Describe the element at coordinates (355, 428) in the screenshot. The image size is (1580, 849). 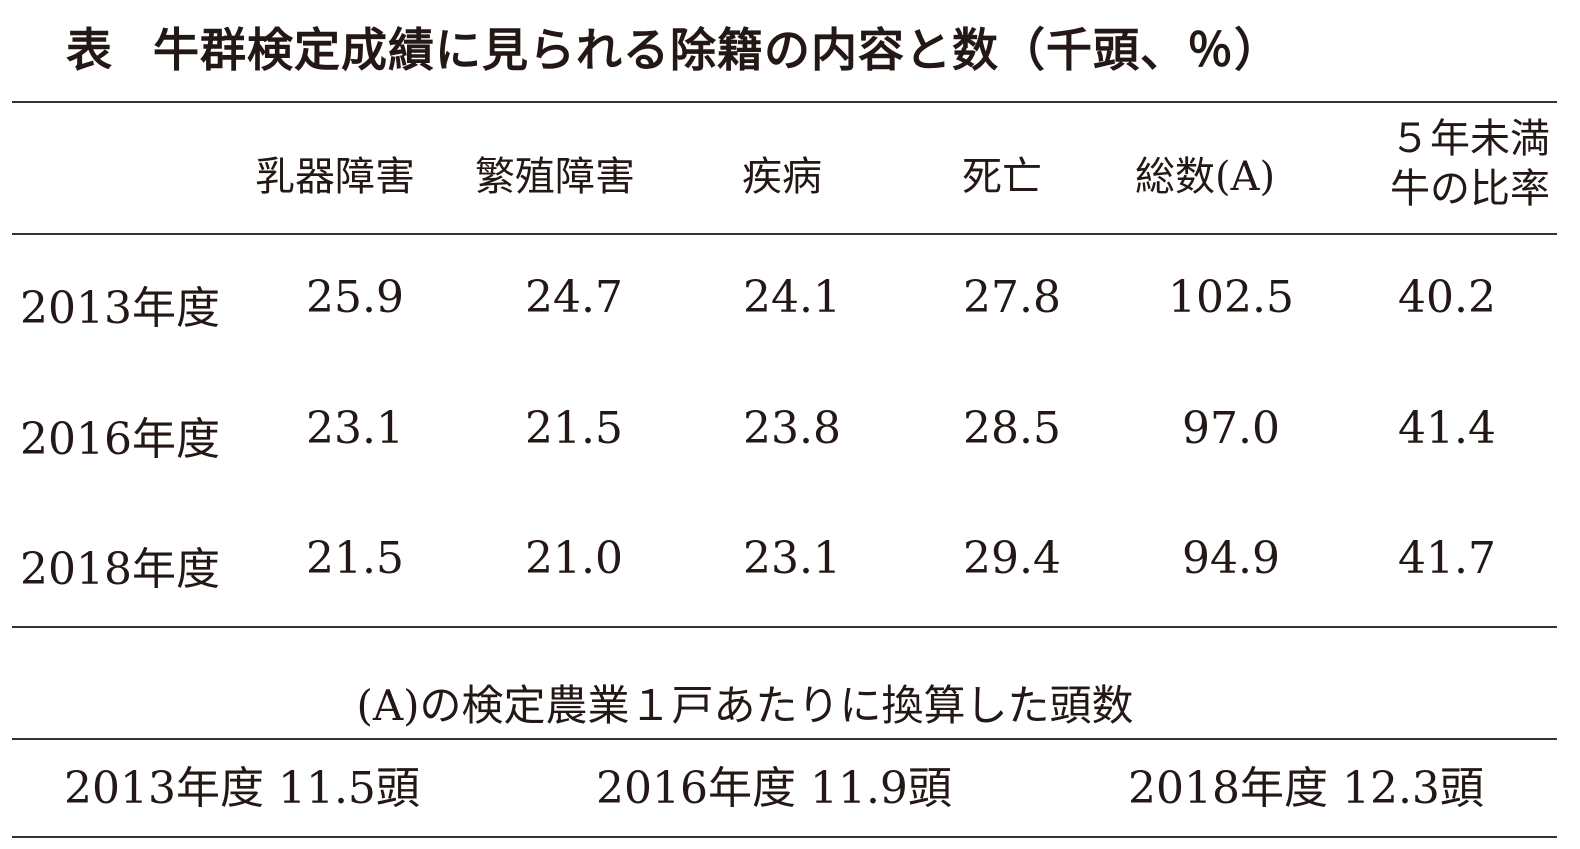
I see `cell-mammary: 23.1` at that location.